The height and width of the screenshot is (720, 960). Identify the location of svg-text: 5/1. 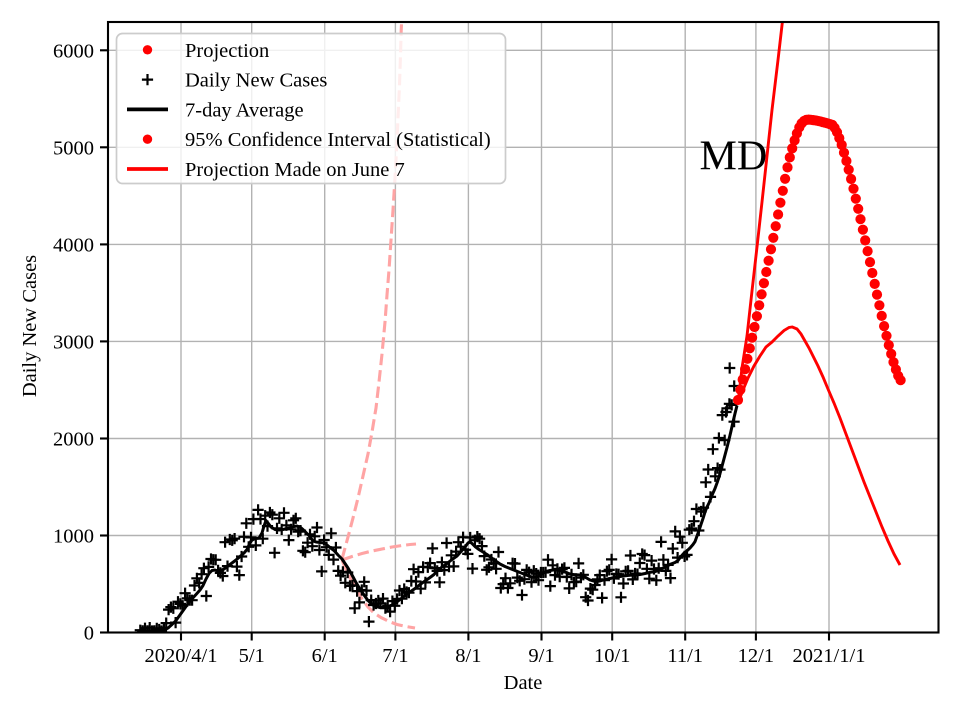
(252, 656).